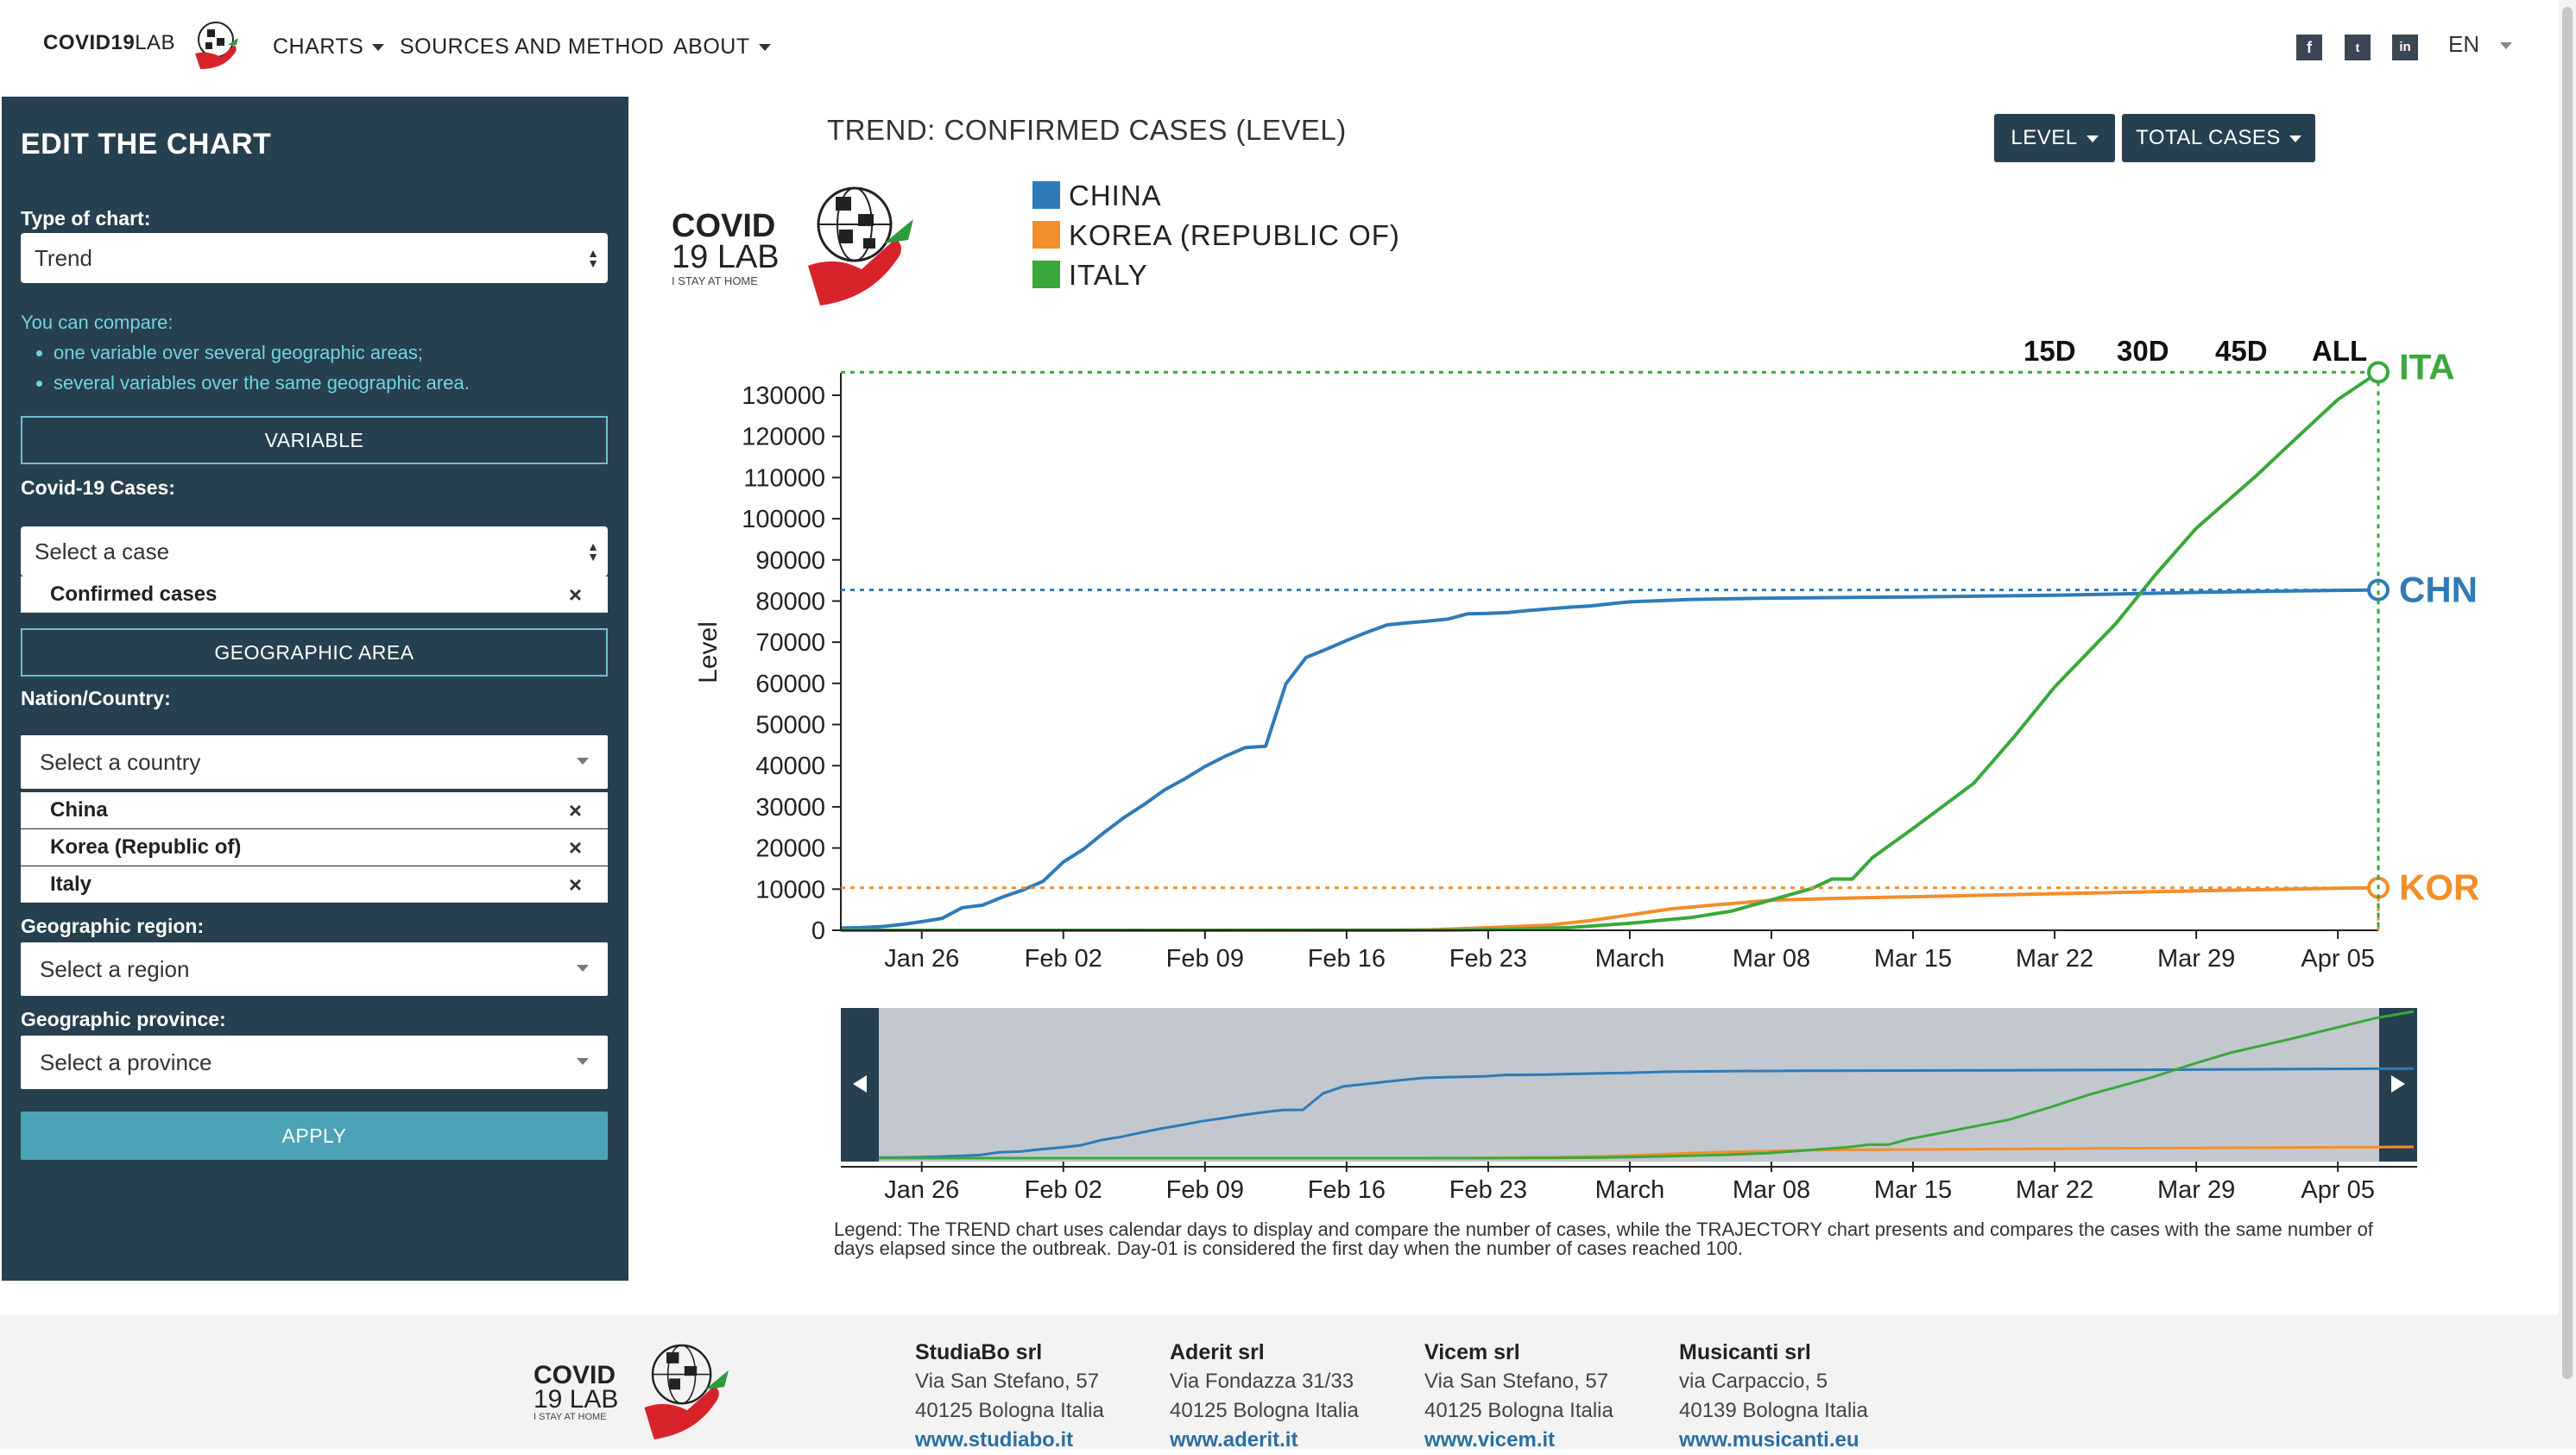 This screenshot has height=1455, width=2576. Describe the element at coordinates (2358, 48) in the screenshot. I see `twitter-icon: t` at that location.